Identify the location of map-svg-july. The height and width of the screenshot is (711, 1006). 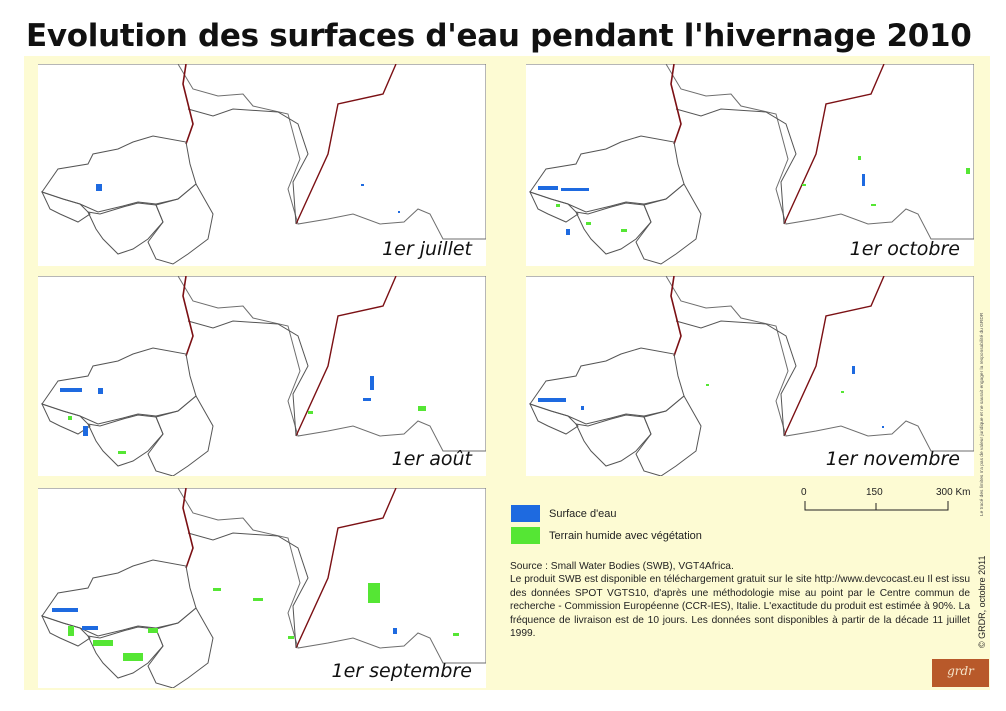
(262, 164).